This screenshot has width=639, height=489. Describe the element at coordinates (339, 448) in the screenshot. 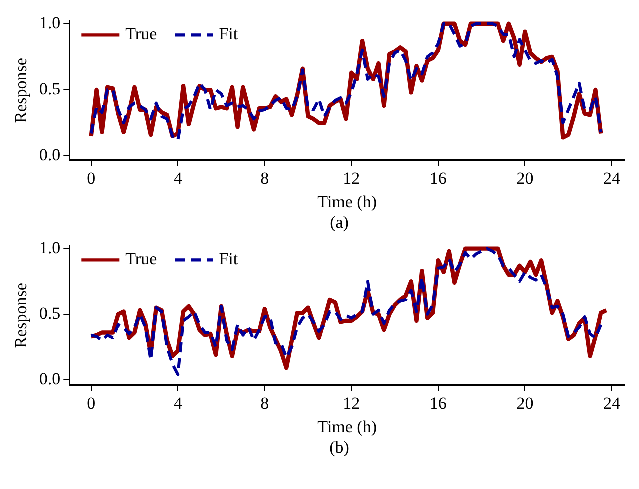

I see `text: (b)` at that location.